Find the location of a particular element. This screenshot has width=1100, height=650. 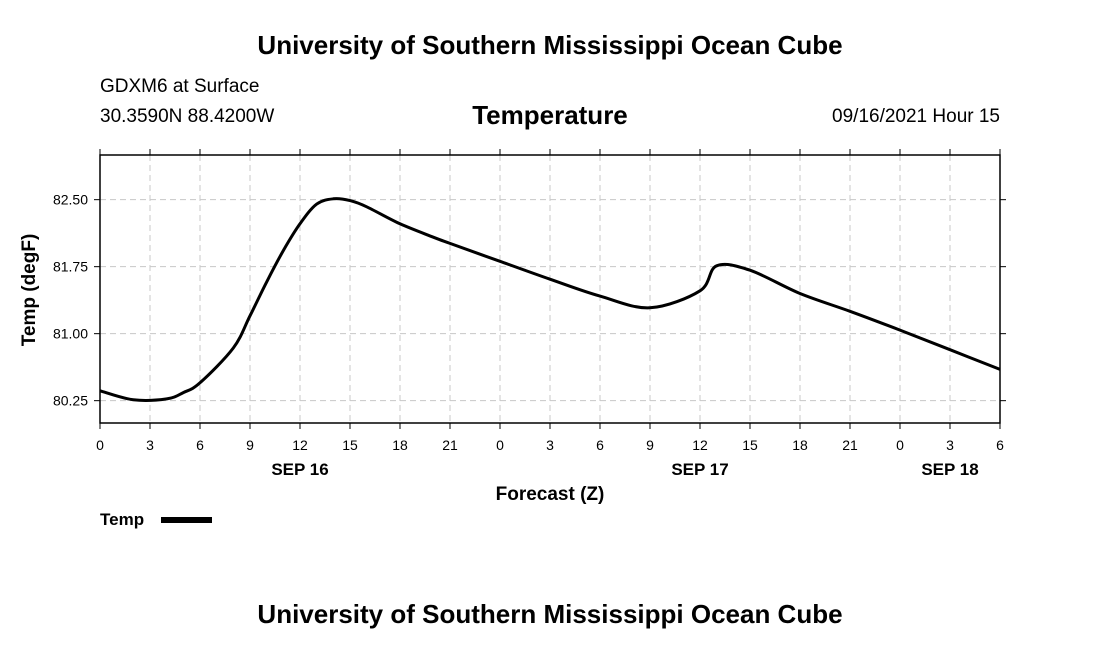

x-axis-label: Forecast (Z) is located at coordinates (550, 494).